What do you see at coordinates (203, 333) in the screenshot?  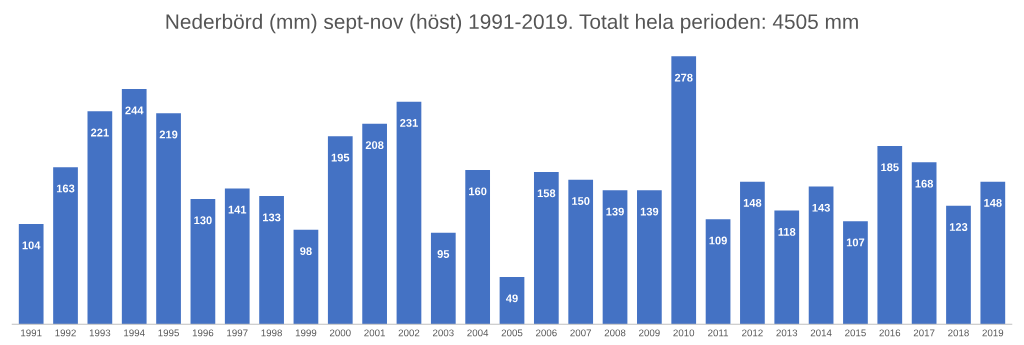 I see `x-tick-label: 1996` at bounding box center [203, 333].